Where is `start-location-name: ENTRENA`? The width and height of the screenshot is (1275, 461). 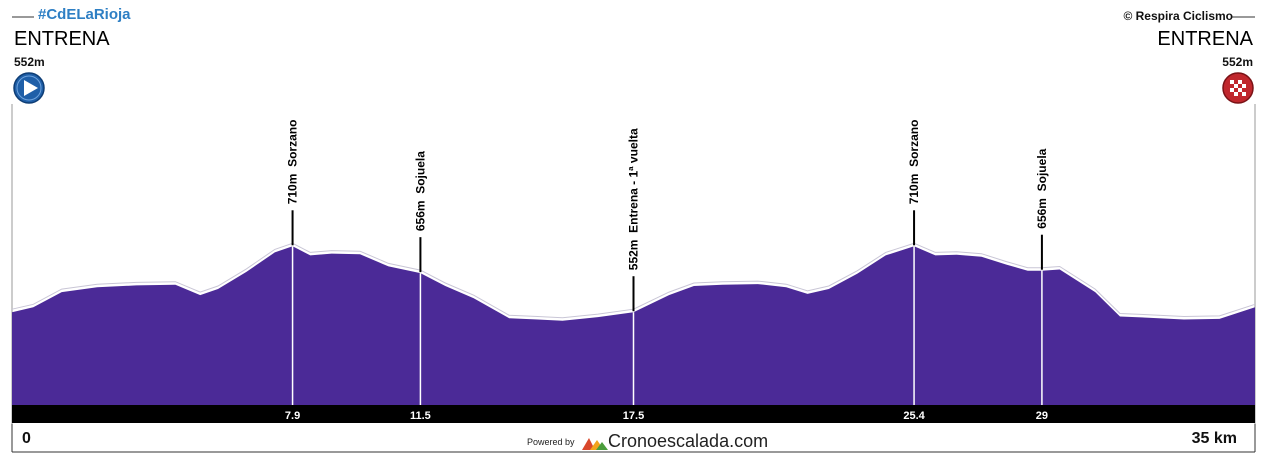
start-location-name: ENTRENA is located at coordinates (62, 39).